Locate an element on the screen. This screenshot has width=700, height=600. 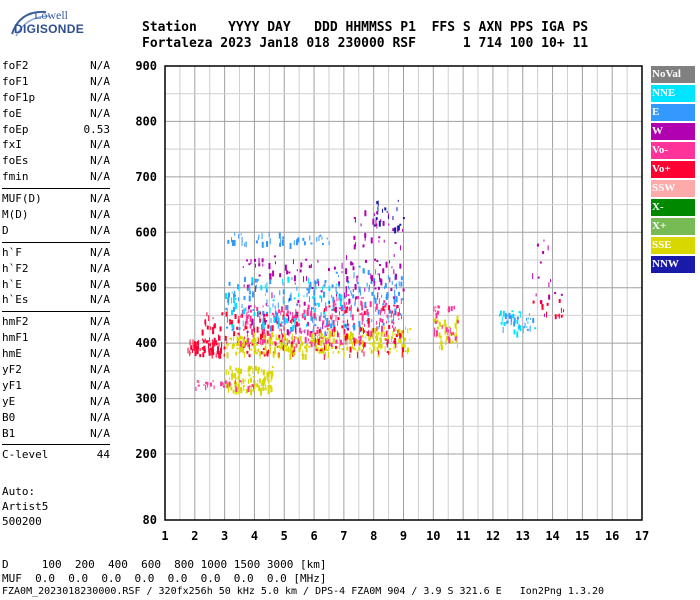
param-row: h`F2 N/A is located at coordinates (56, 269).